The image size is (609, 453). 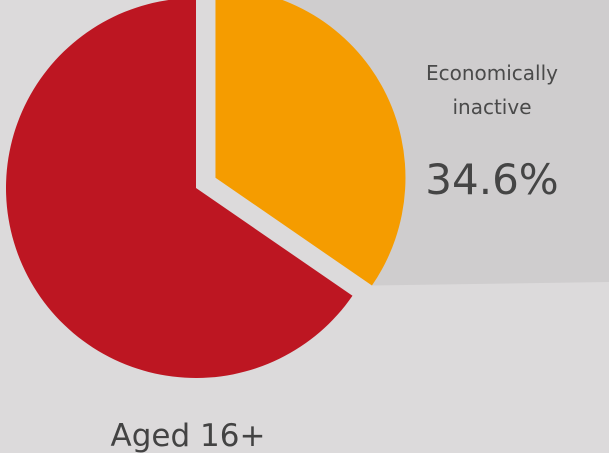 What do you see at coordinates (492, 73) in the screenshot?
I see `highlight-label-line1: Economically` at bounding box center [492, 73].